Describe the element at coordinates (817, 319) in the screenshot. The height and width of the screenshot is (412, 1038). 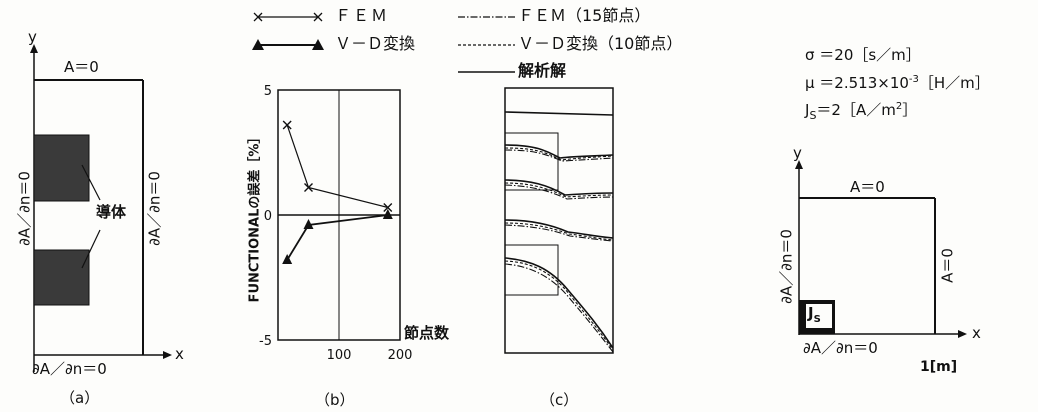
I see `panel-d-source-sub: S` at that location.